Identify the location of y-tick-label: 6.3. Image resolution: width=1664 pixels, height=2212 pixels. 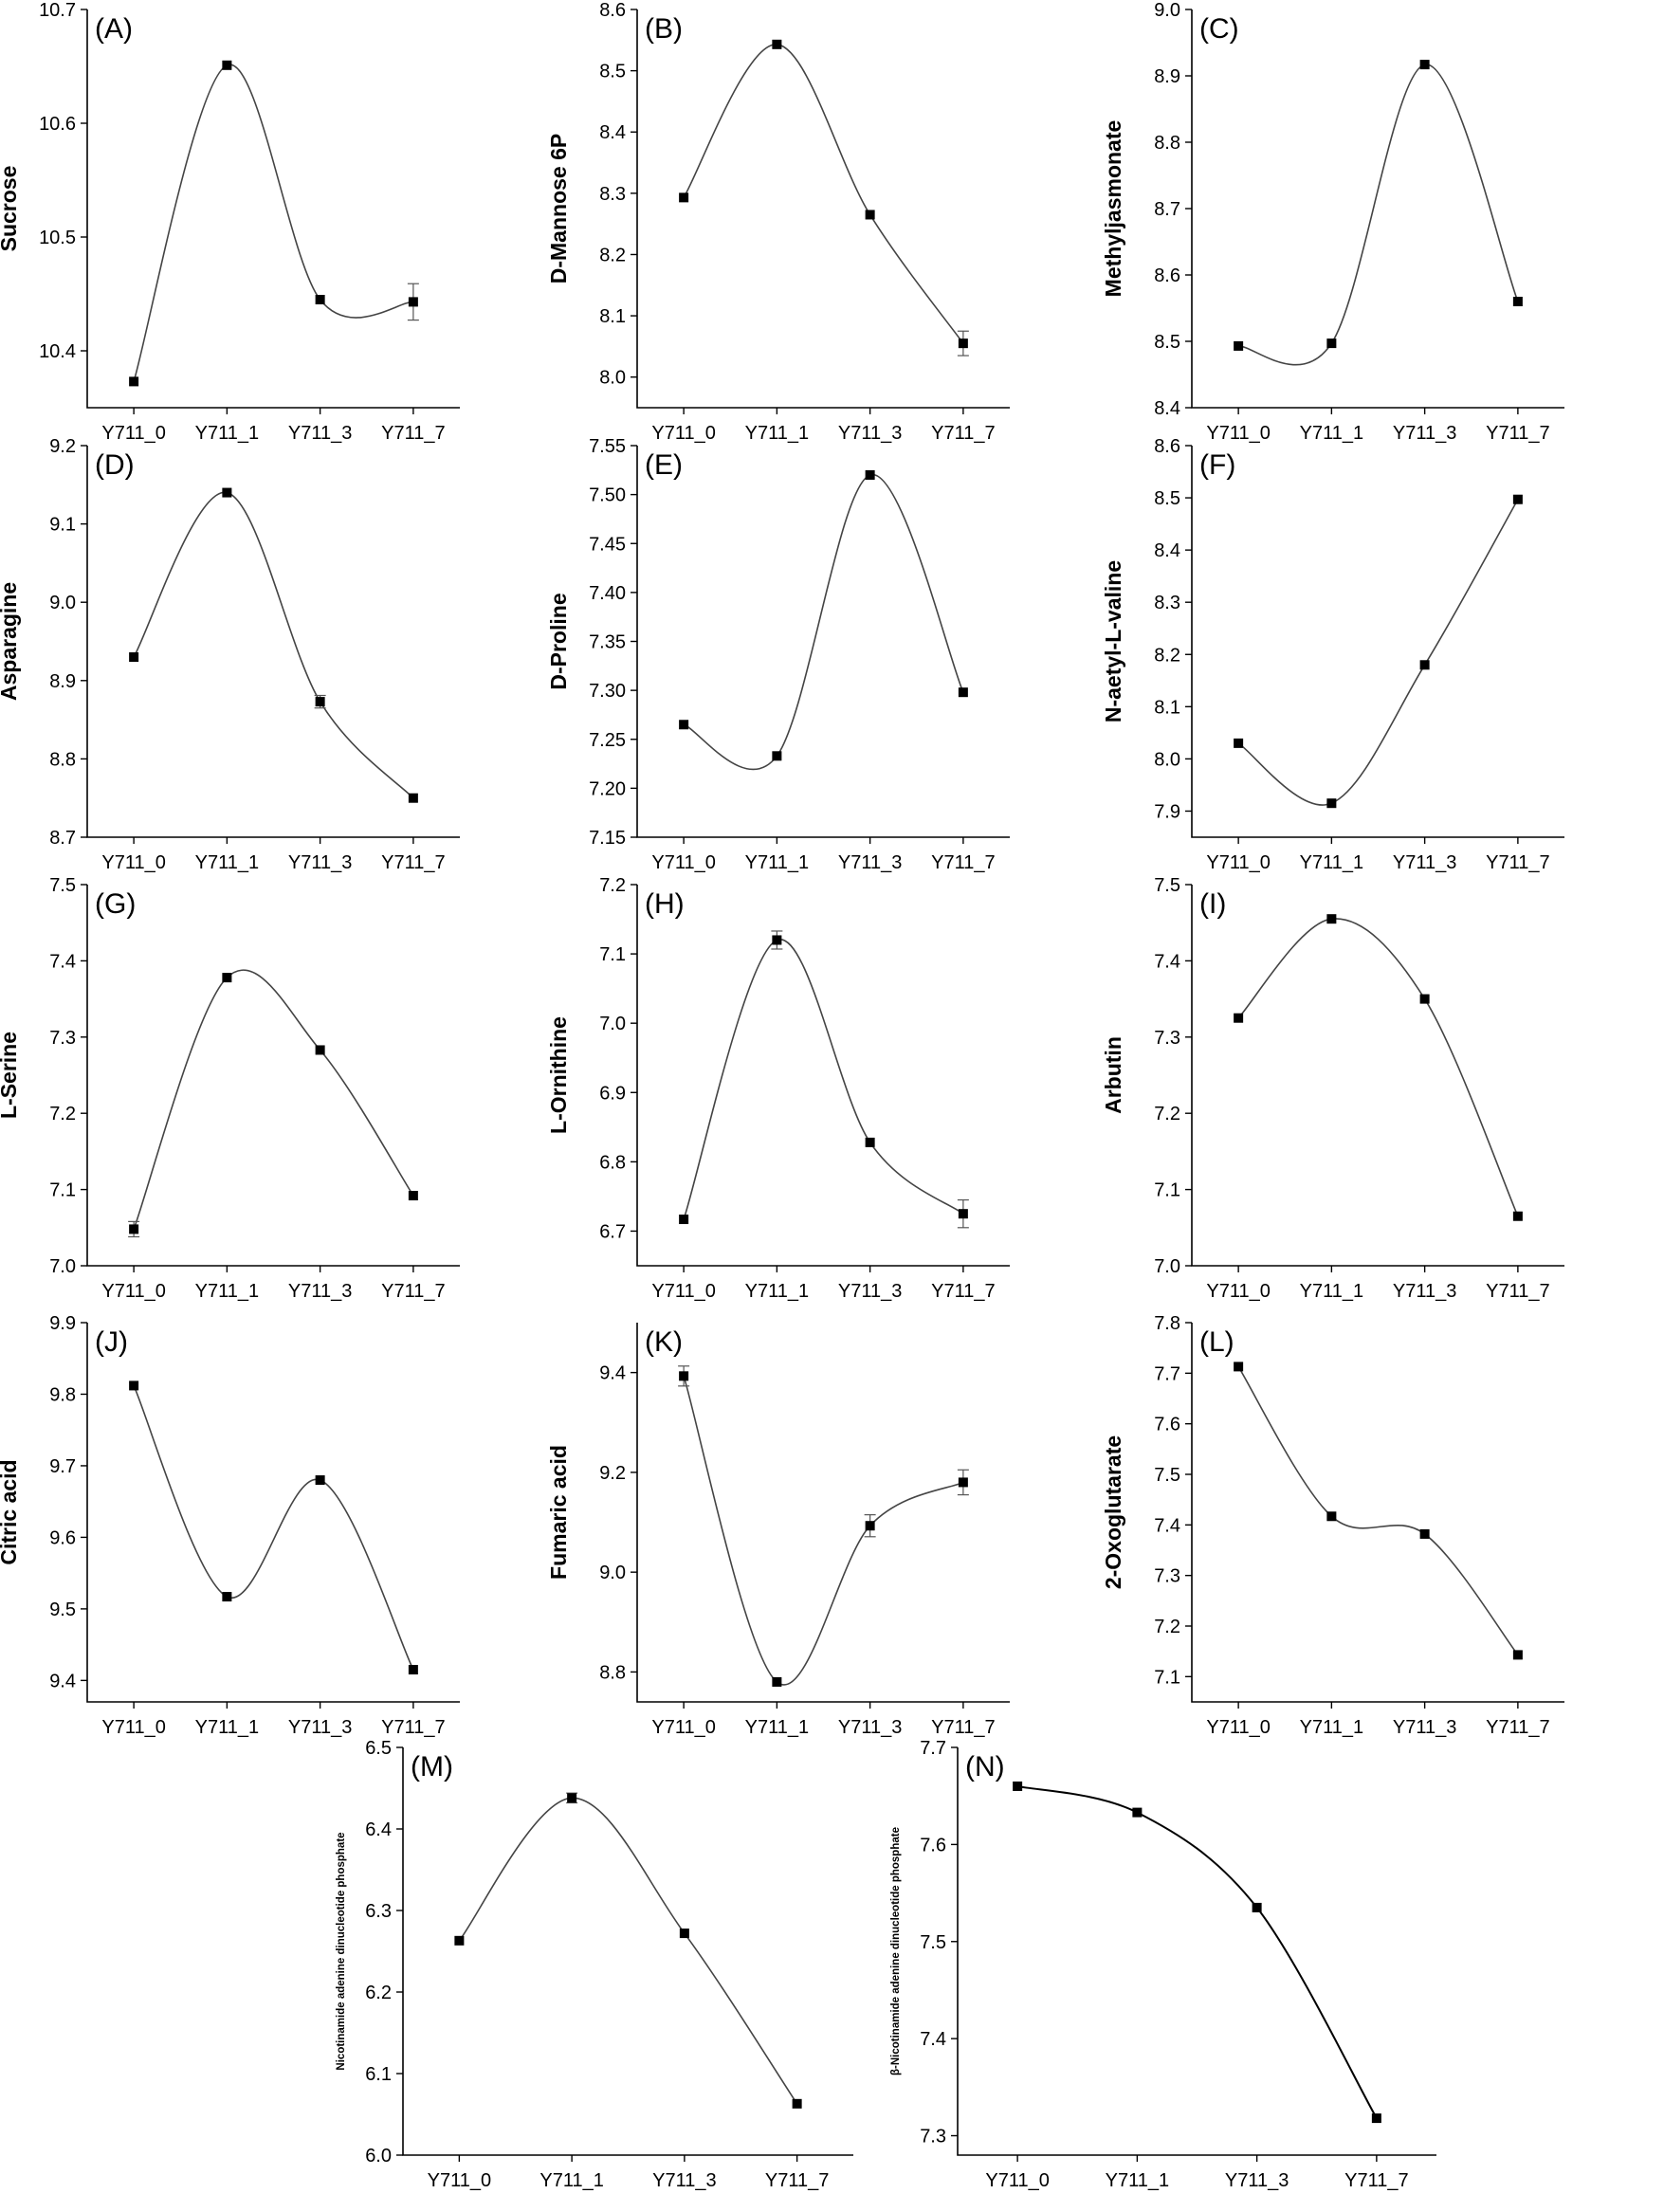
(378, 1911).